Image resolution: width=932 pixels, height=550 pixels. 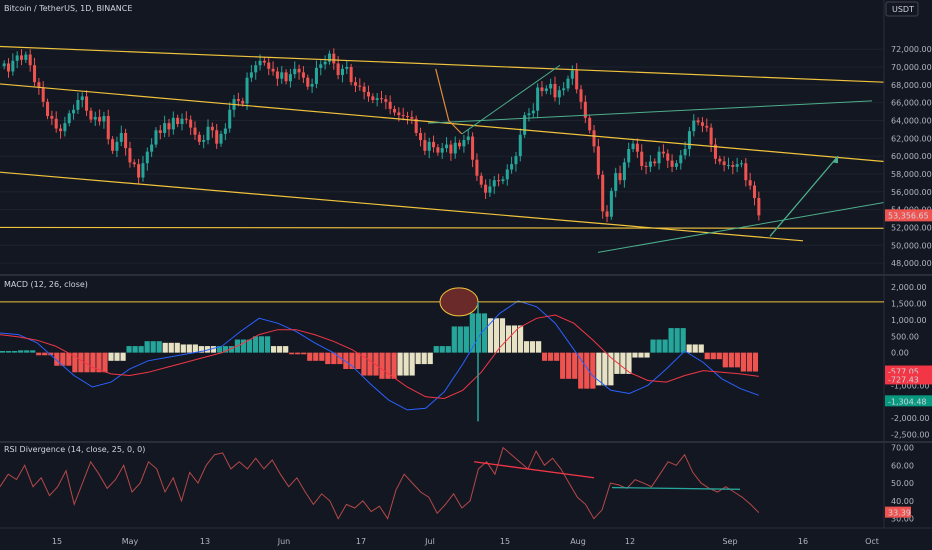 I want to click on x-tick-label: Aug, so click(x=578, y=541).